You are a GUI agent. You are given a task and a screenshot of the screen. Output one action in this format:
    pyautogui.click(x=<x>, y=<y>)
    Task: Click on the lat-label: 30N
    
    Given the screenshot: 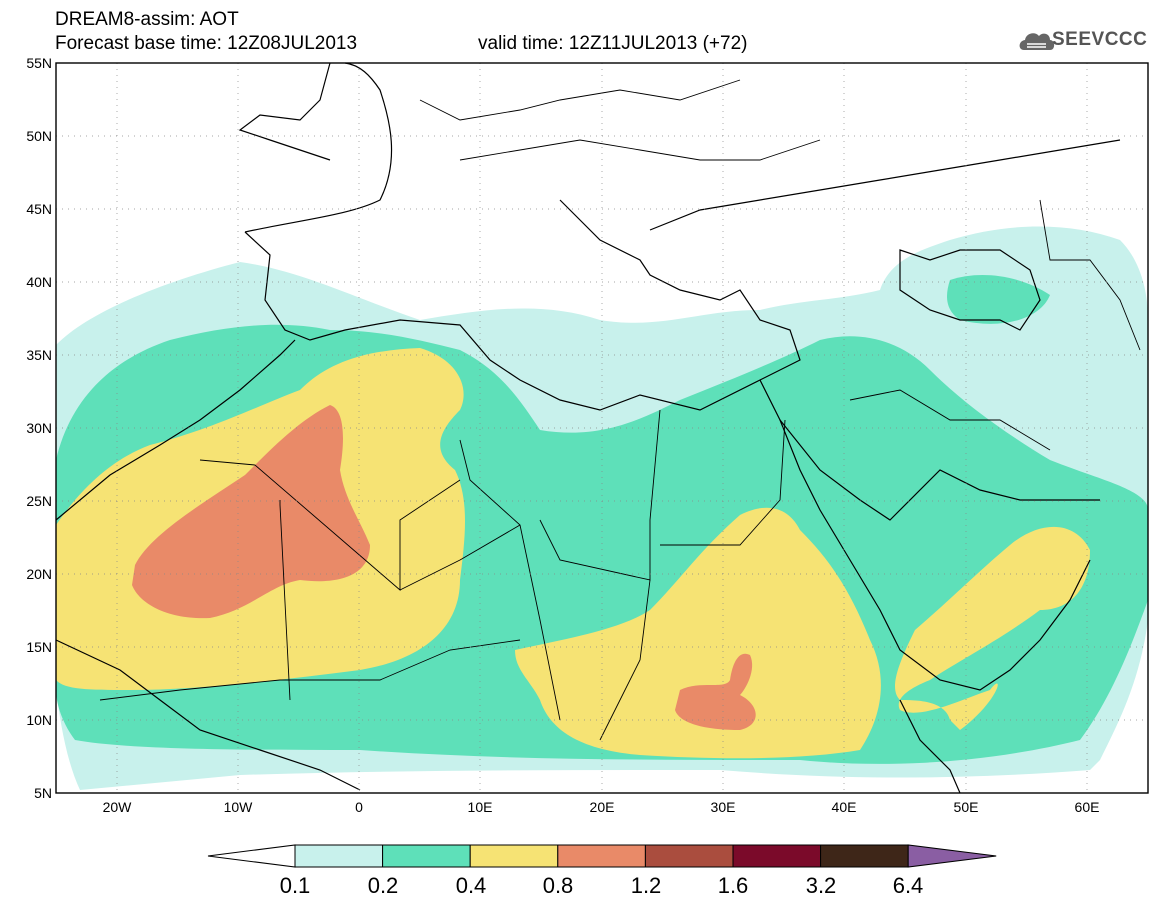 What is the action you would take?
    pyautogui.click(x=39, y=428)
    